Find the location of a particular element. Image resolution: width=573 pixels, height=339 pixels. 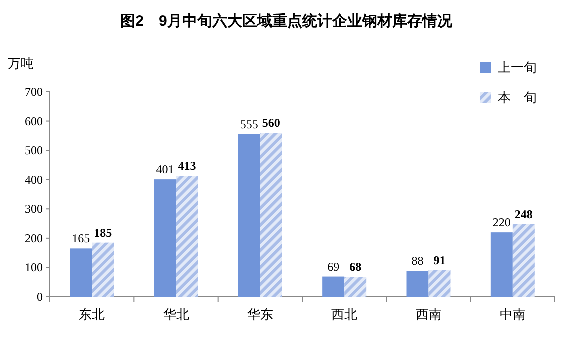

x-tick-label: 中南 is located at coordinates (513, 314).